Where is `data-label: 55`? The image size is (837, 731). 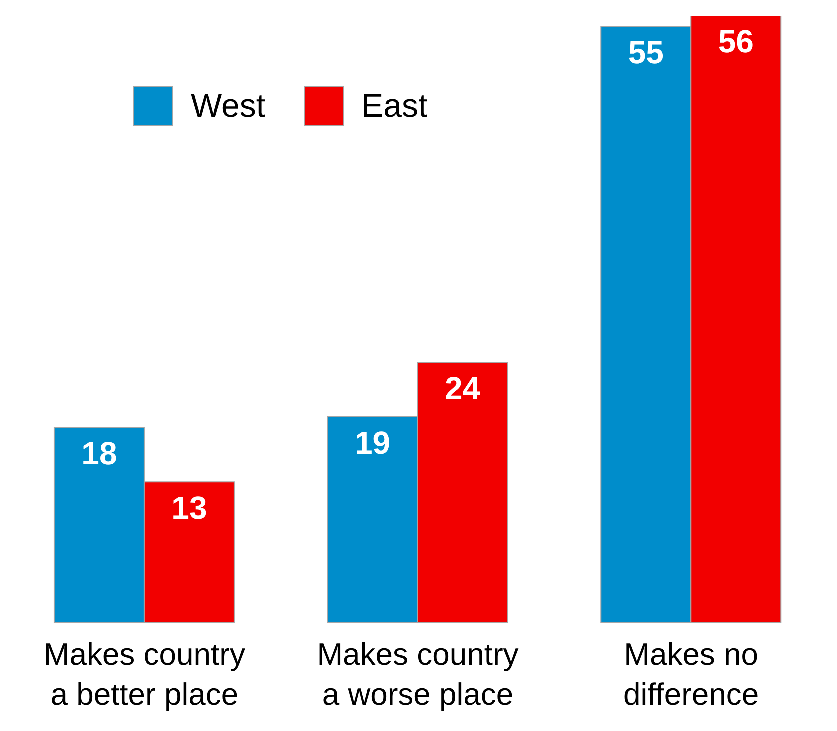 data-label: 55 is located at coordinates (646, 52).